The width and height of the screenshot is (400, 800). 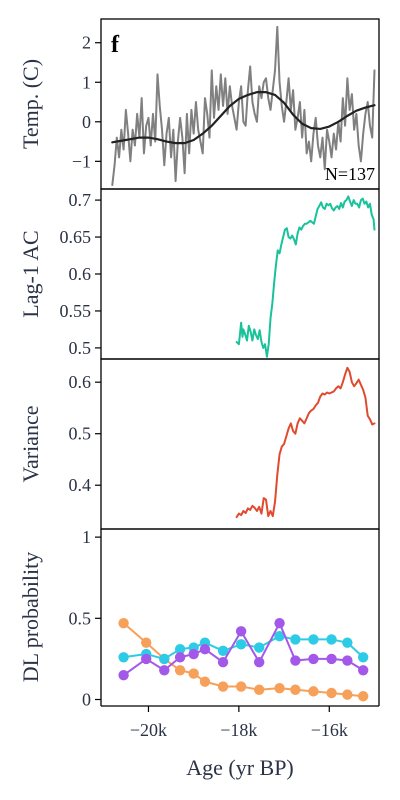 I want to click on sample-size-annotation: N=137, so click(x=350, y=174).